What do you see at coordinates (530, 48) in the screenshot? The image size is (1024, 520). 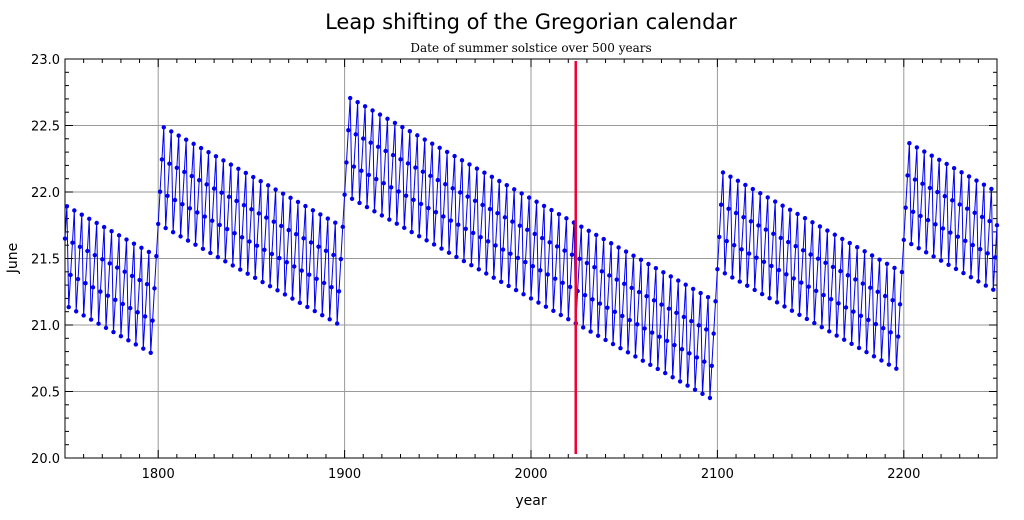 I see `chart-subtitle: Date of summer solstice over 500 years` at bounding box center [530, 48].